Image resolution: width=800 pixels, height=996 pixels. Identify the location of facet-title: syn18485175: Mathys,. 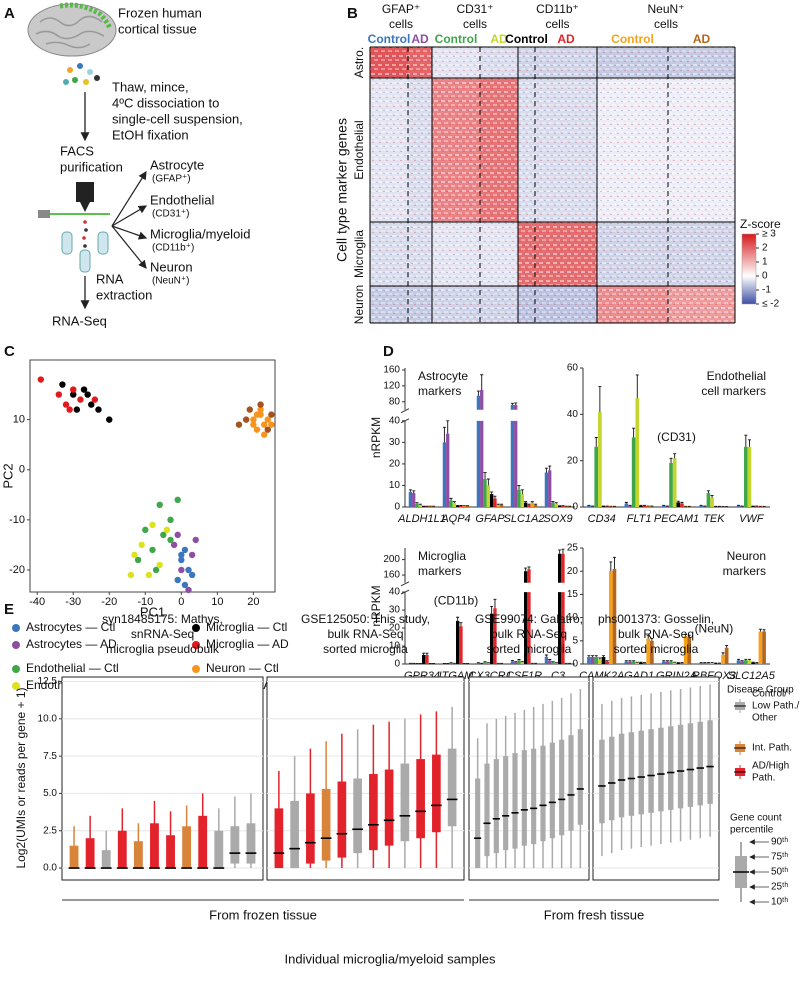
(162, 619).